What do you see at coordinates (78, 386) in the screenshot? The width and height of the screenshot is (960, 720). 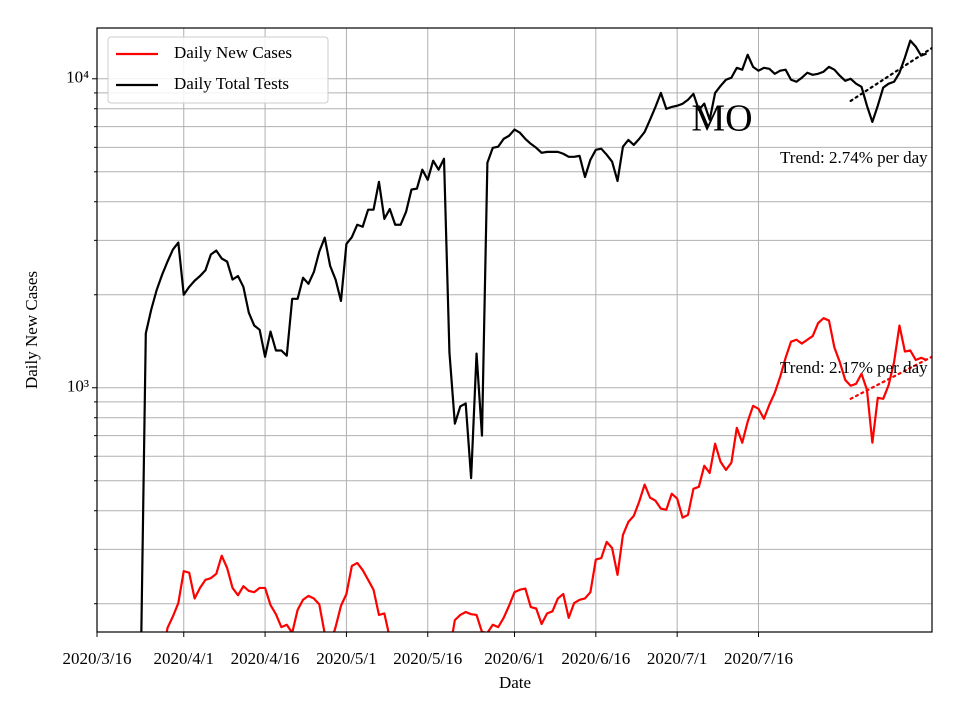 I see `y-tick-label: 10³` at bounding box center [78, 386].